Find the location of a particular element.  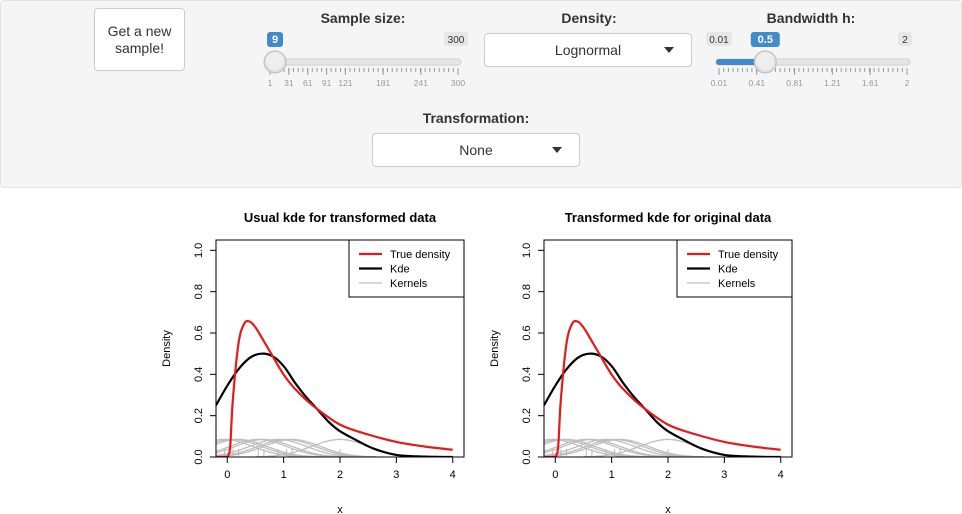

slider-tick-label: 0.41 is located at coordinates (757, 83).